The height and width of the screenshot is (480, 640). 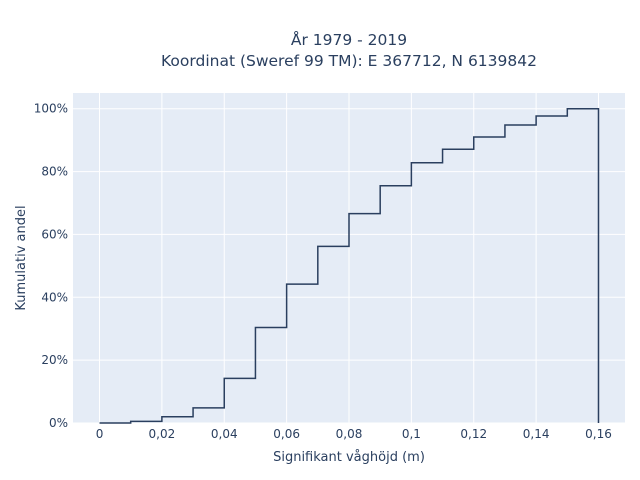 What do you see at coordinates (21, 257) in the screenshot?
I see `y-axis-label: Kumulativ andel` at bounding box center [21, 257].